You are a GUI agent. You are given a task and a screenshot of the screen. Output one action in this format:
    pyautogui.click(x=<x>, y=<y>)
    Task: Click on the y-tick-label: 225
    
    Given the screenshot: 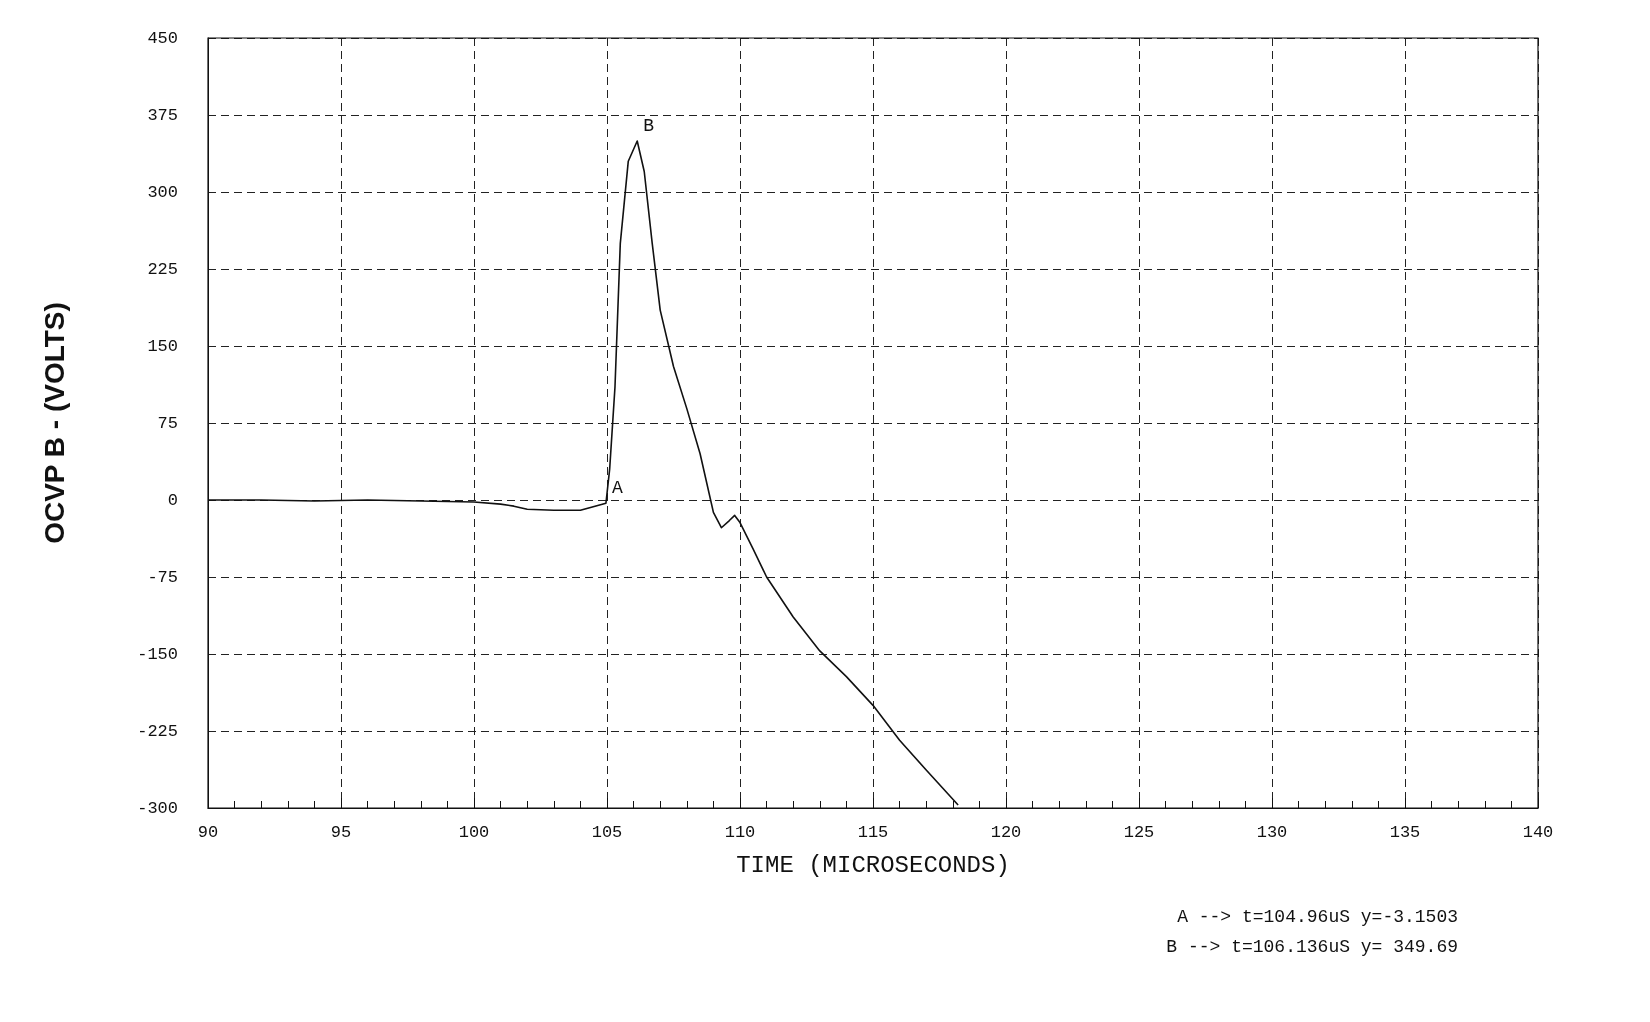 What is the action you would take?
    pyautogui.click(x=162, y=269)
    